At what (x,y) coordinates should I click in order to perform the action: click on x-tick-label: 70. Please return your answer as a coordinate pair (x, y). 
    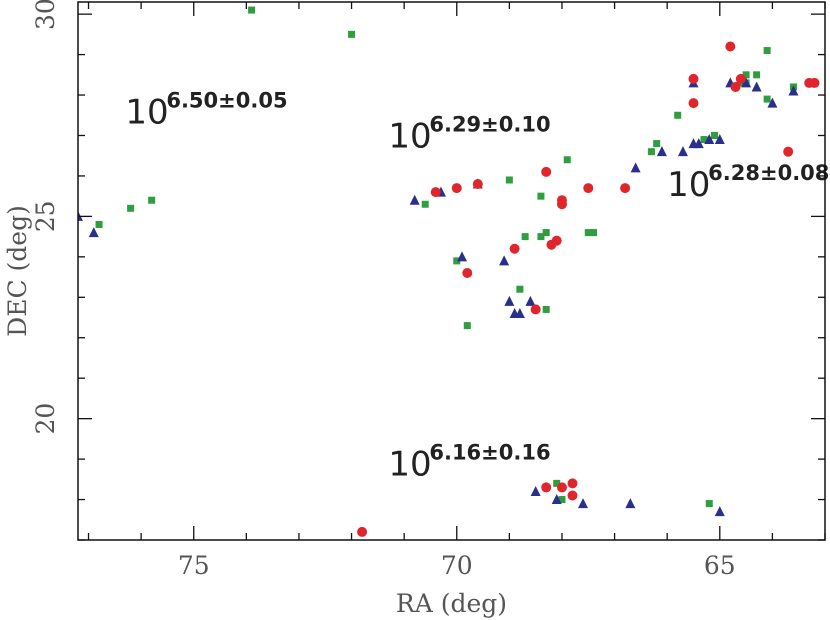
    Looking at the image, I should click on (457, 565).